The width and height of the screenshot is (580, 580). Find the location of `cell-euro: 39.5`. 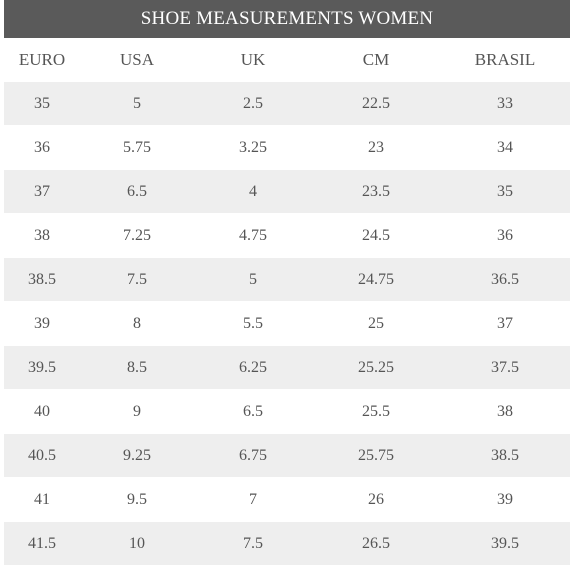

cell-euro: 39.5 is located at coordinates (42, 367).